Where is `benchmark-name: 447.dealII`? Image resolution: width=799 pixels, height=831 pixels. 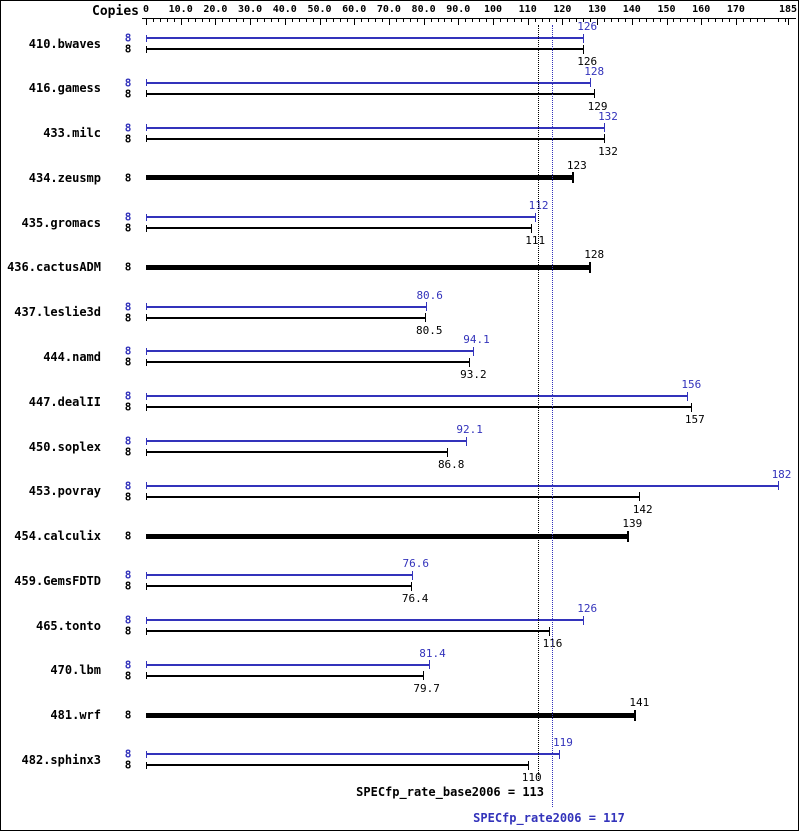 benchmark-name: 447.dealII is located at coordinates (64, 401).